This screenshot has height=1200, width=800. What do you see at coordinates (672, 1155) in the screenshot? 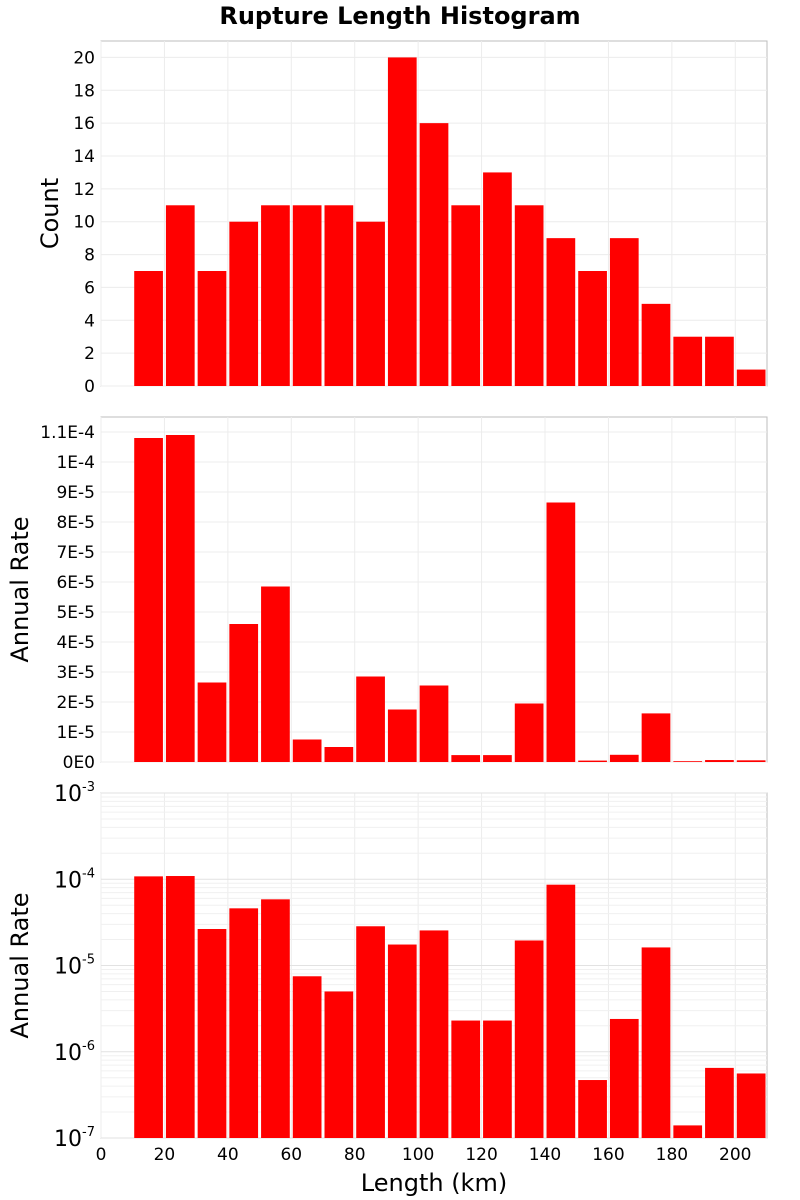
I see `x-tick-label: 180` at bounding box center [672, 1155].